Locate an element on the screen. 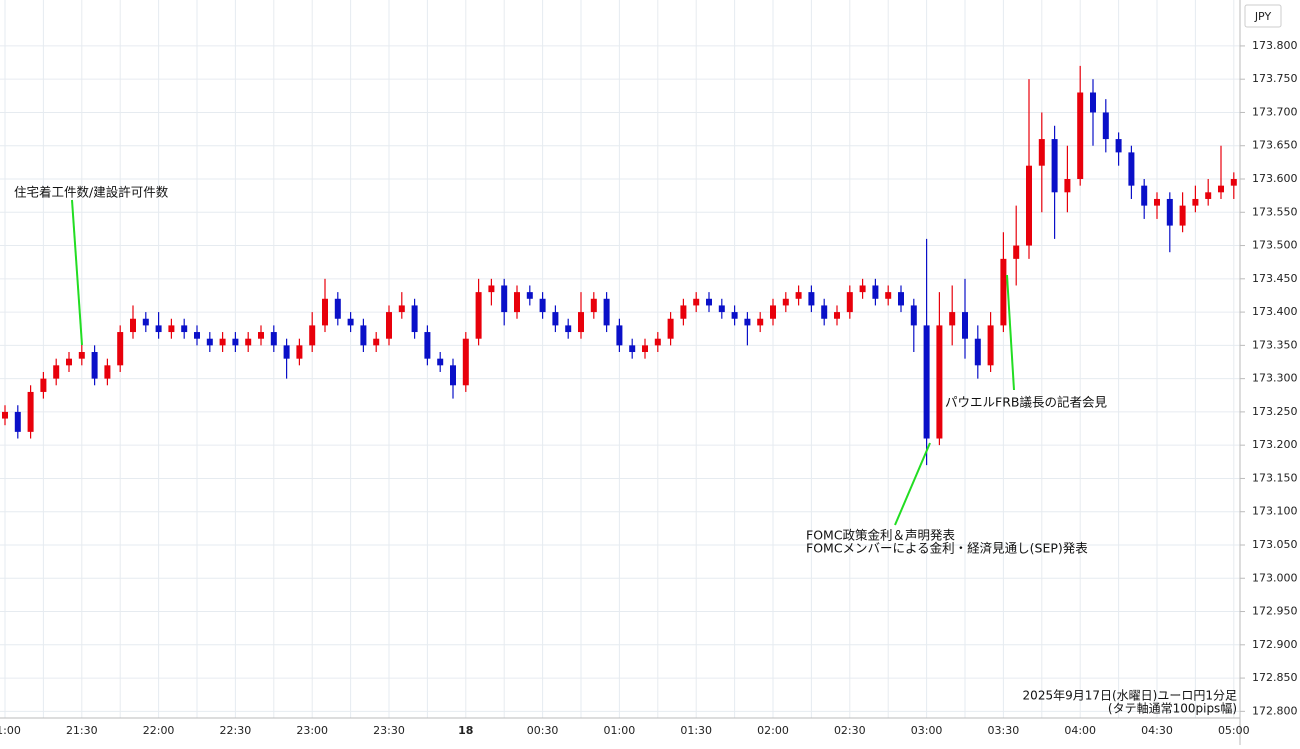 The height and width of the screenshot is (749, 1300). annotation: FOMC政策金利＆声明発表 is located at coordinates (881, 535).